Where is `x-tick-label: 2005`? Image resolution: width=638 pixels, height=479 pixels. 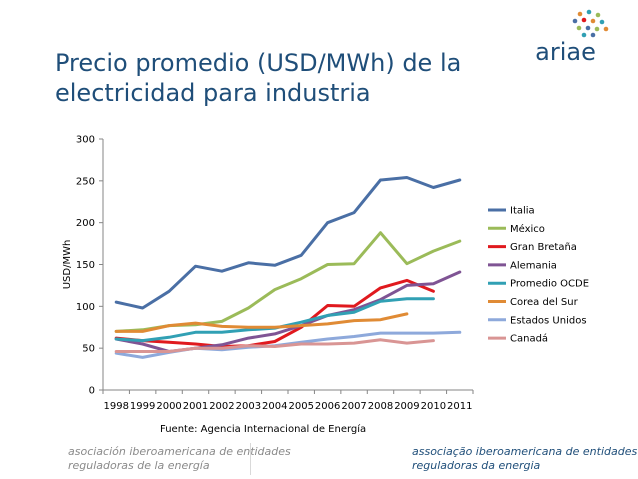 x-tick-label: 2005 is located at coordinates (300, 406).